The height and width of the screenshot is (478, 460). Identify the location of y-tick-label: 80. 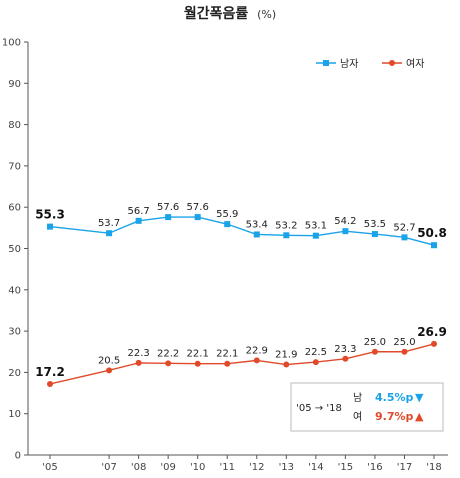
(14, 125).